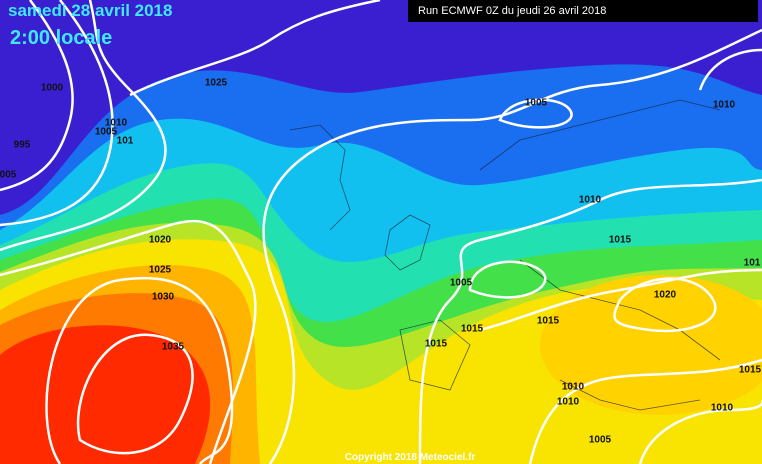 This screenshot has width=762, height=464. I want to click on isobar-label: 1030, so click(163, 297).